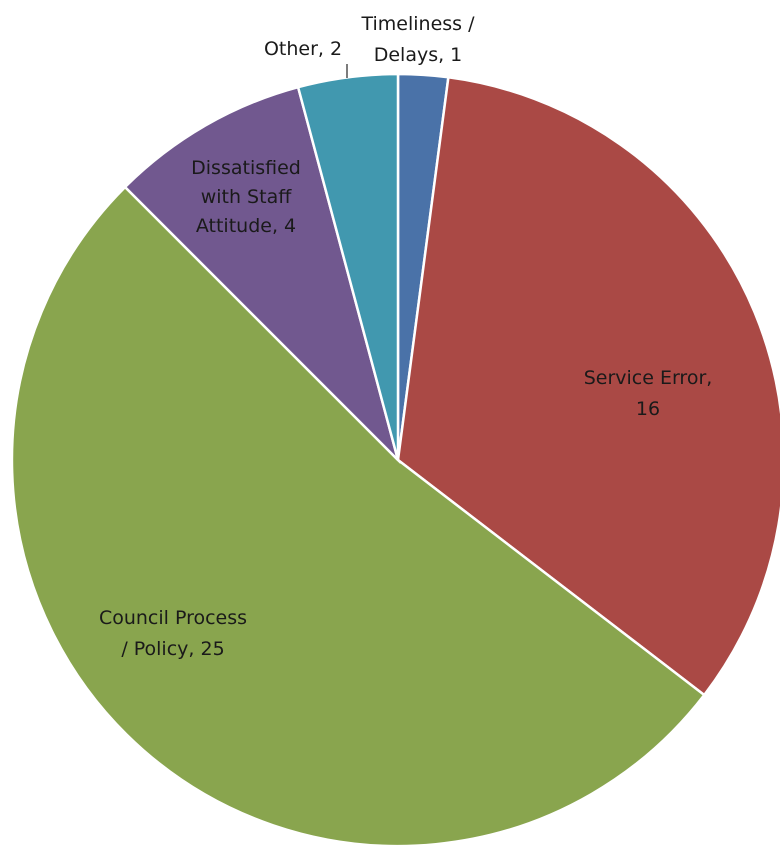 The width and height of the screenshot is (780, 848). I want to click on pie-slice-other, so click(348, 266).